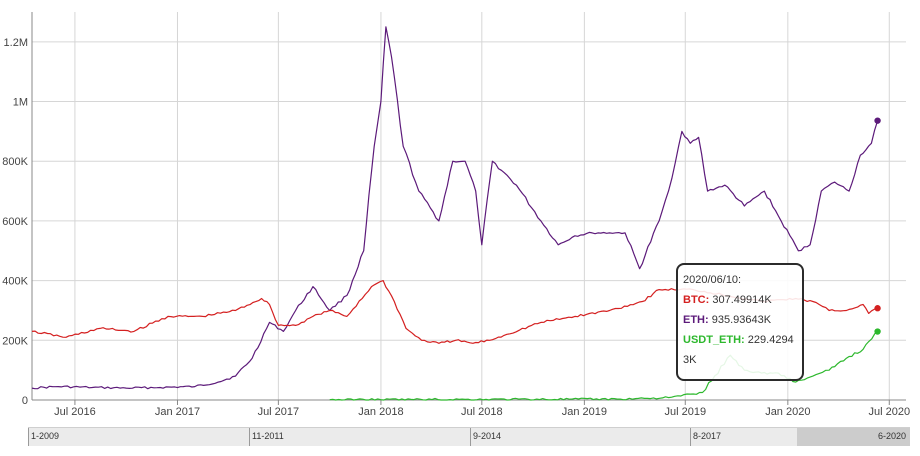 The width and height of the screenshot is (920, 456). Describe the element at coordinates (177, 412) in the screenshot. I see `x-tick-label: Jan 2017` at that location.